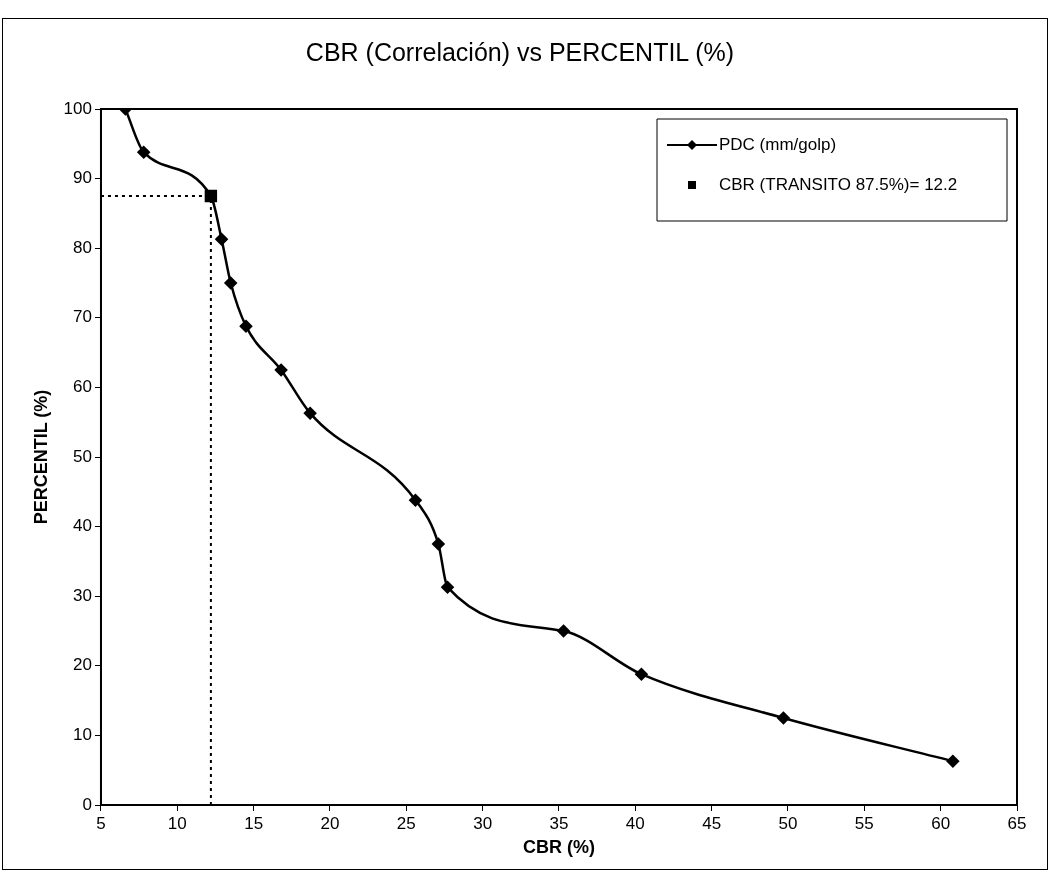  Describe the element at coordinates (82, 595) in the screenshot. I see `y-tick-label: 30` at that location.